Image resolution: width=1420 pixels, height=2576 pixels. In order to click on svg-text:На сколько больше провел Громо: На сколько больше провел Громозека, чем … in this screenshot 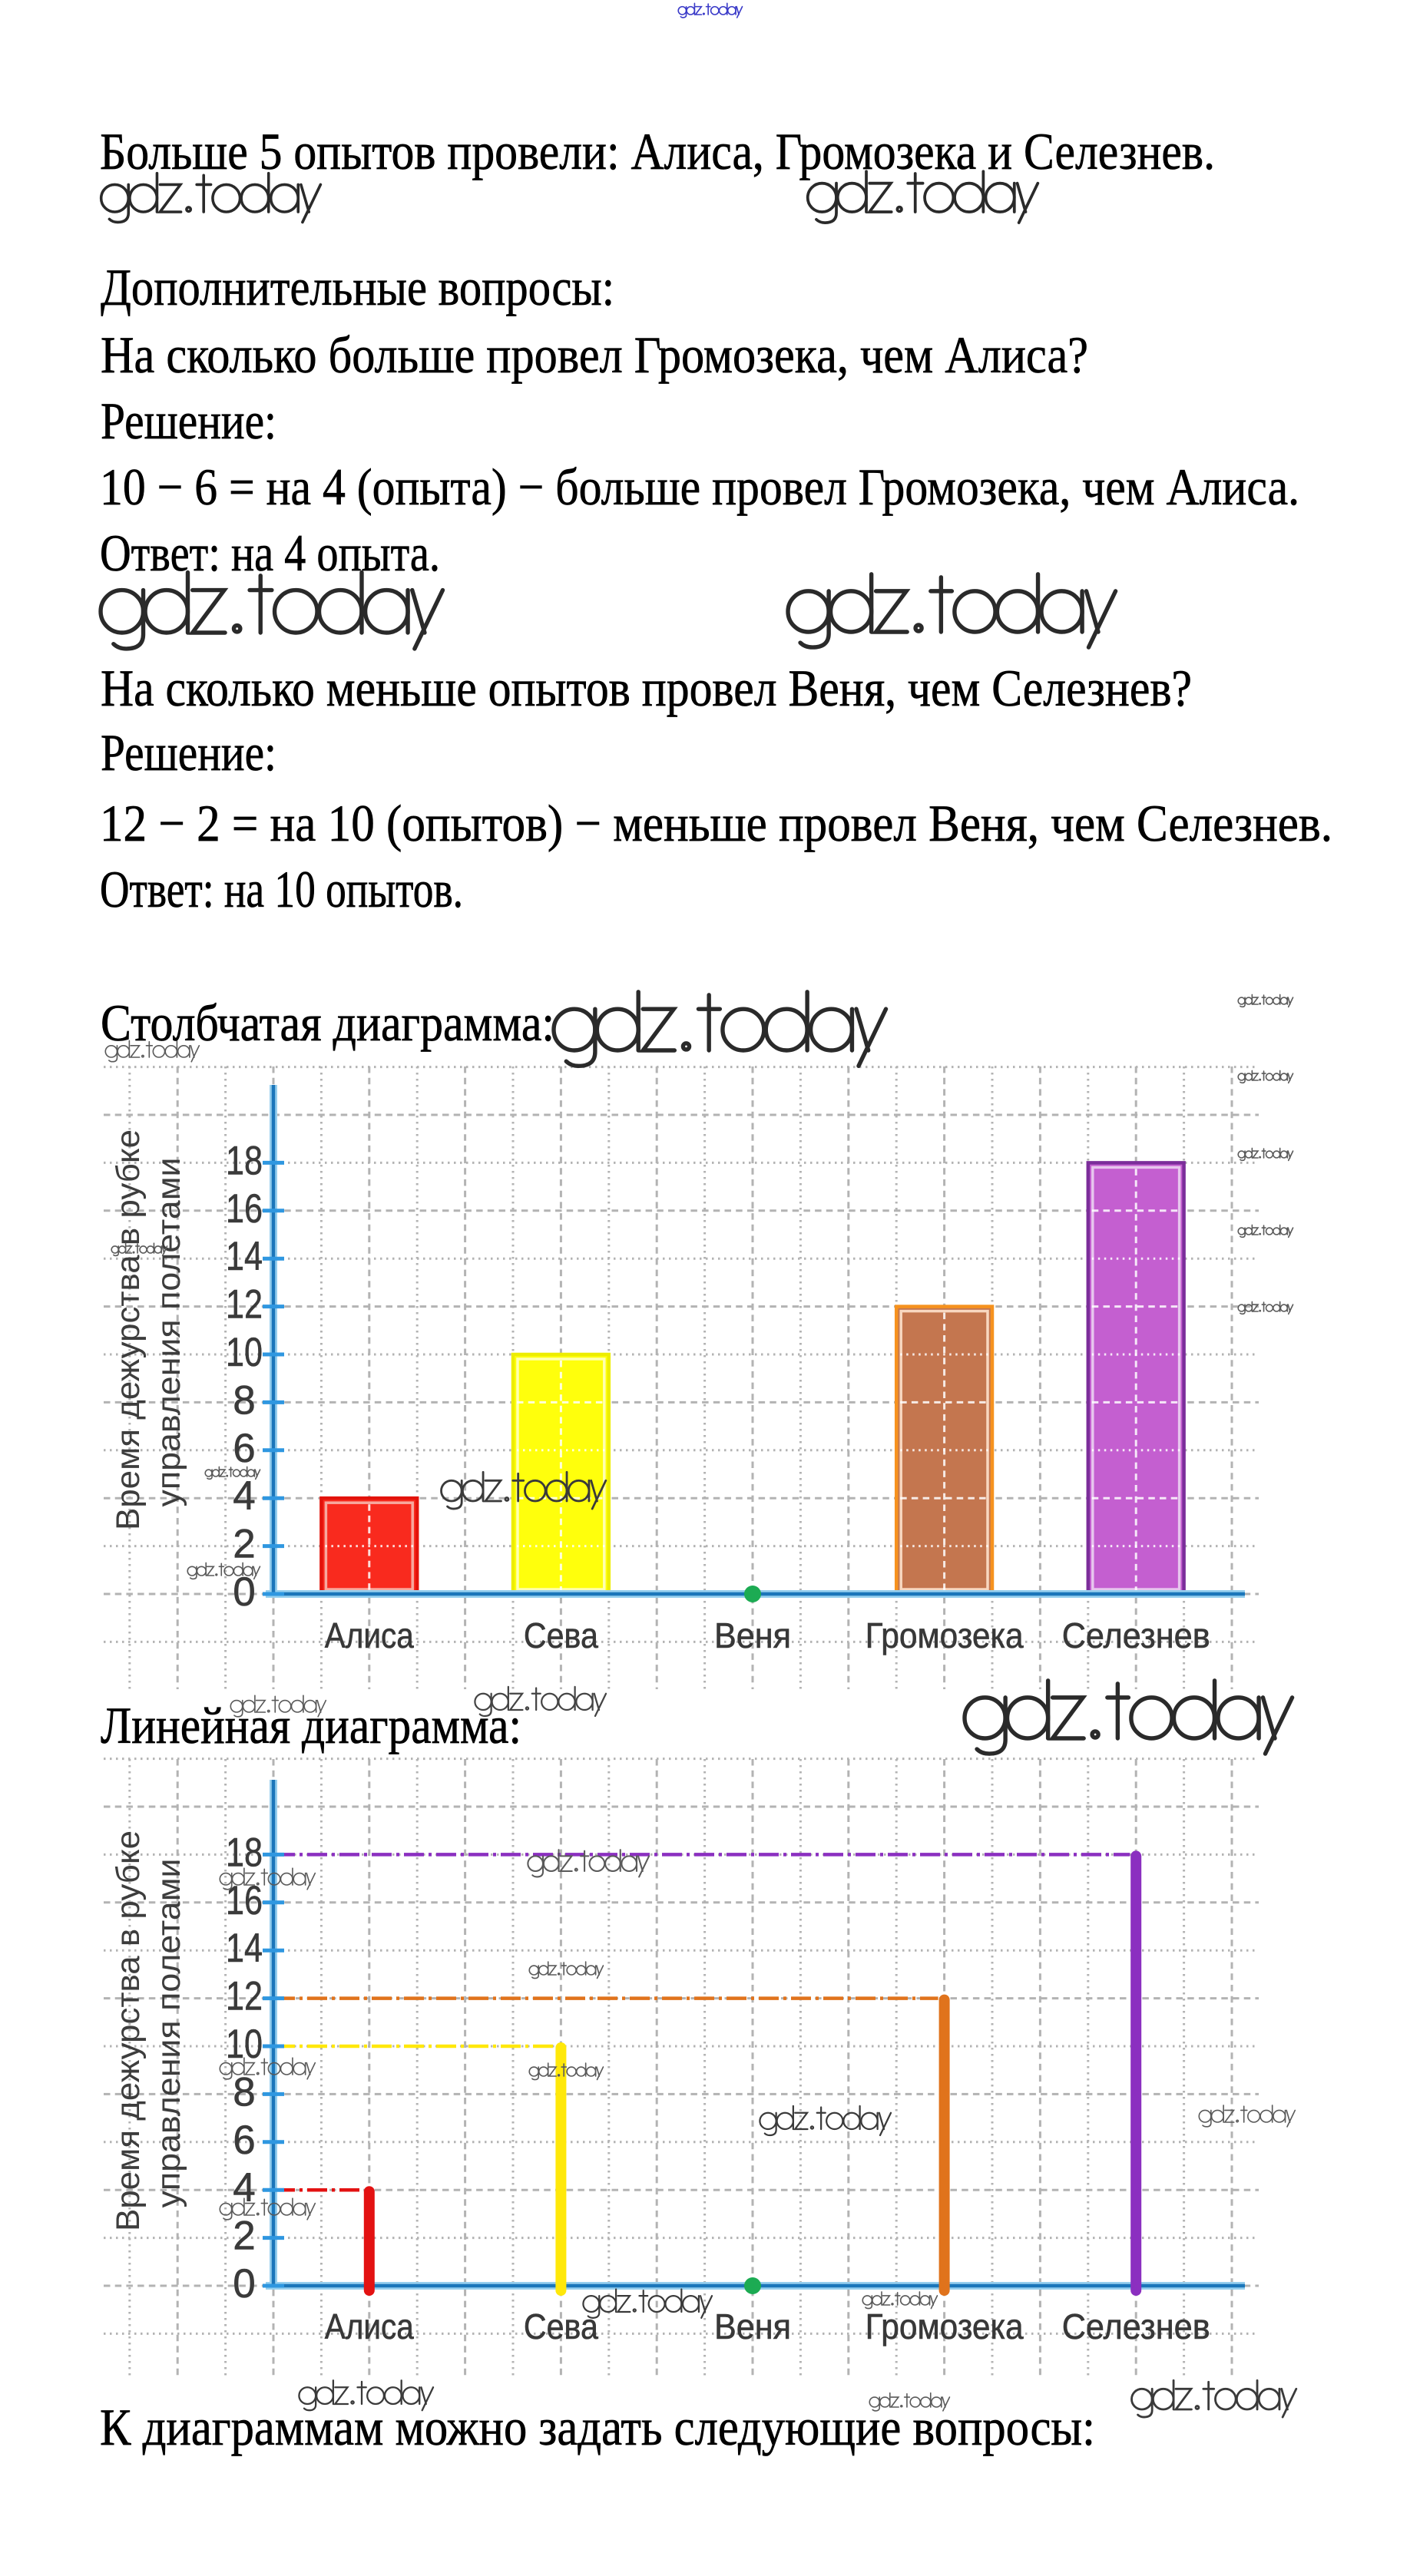, I will do `click(594, 355)`.